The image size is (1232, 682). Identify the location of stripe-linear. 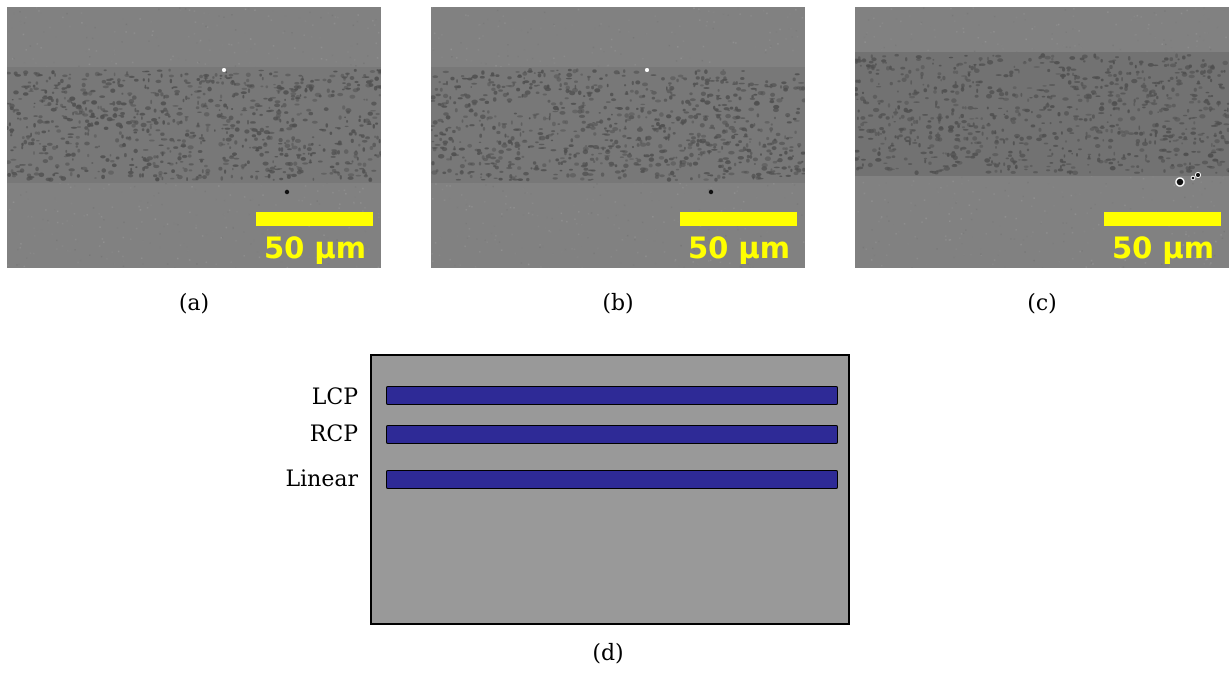
(612, 479).